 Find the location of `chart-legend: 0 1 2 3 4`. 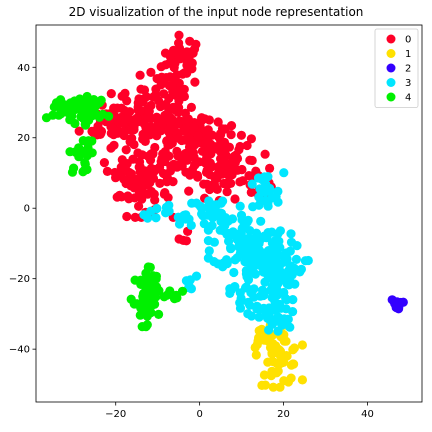

chart-legend: 0 1 2 3 4 is located at coordinates (396, 68).